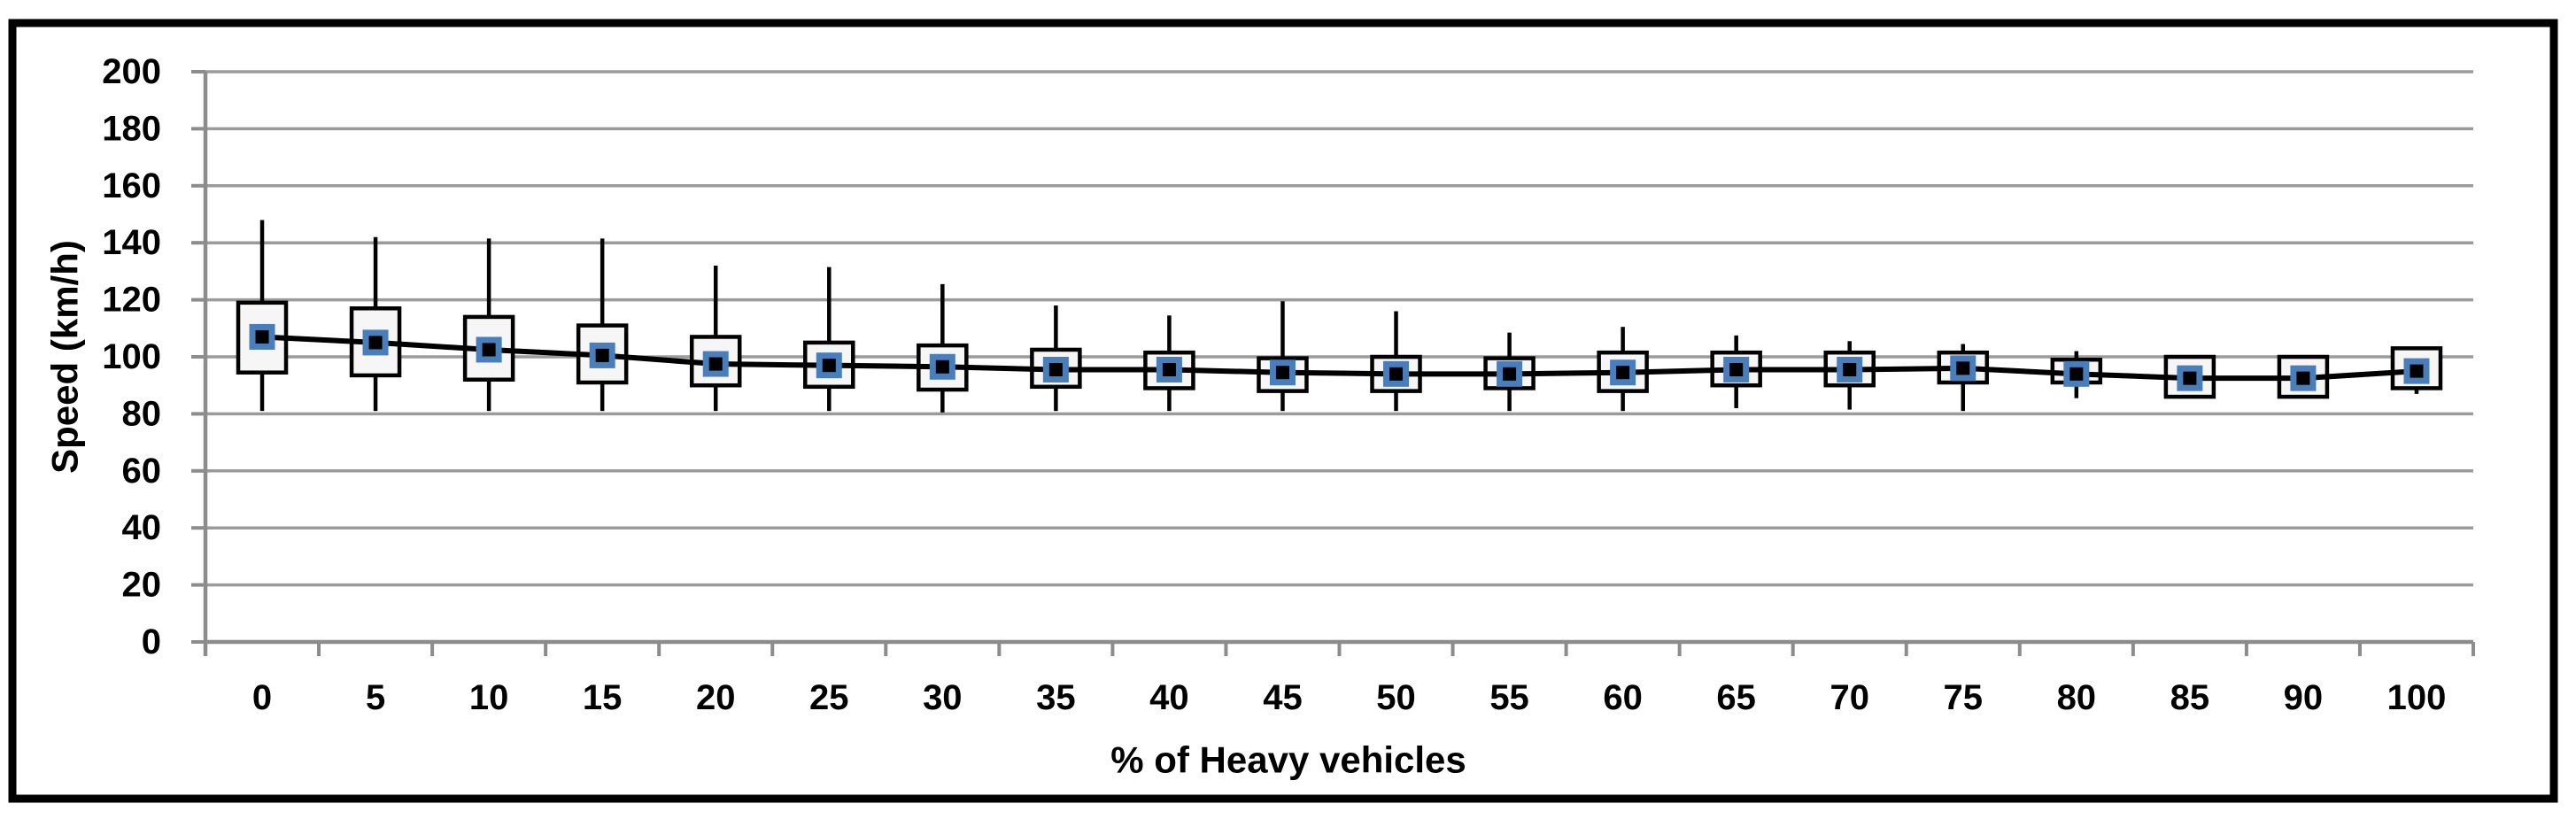 This screenshot has width=2576, height=827. I want to click on x-tick-label-75: 75, so click(1964, 698).